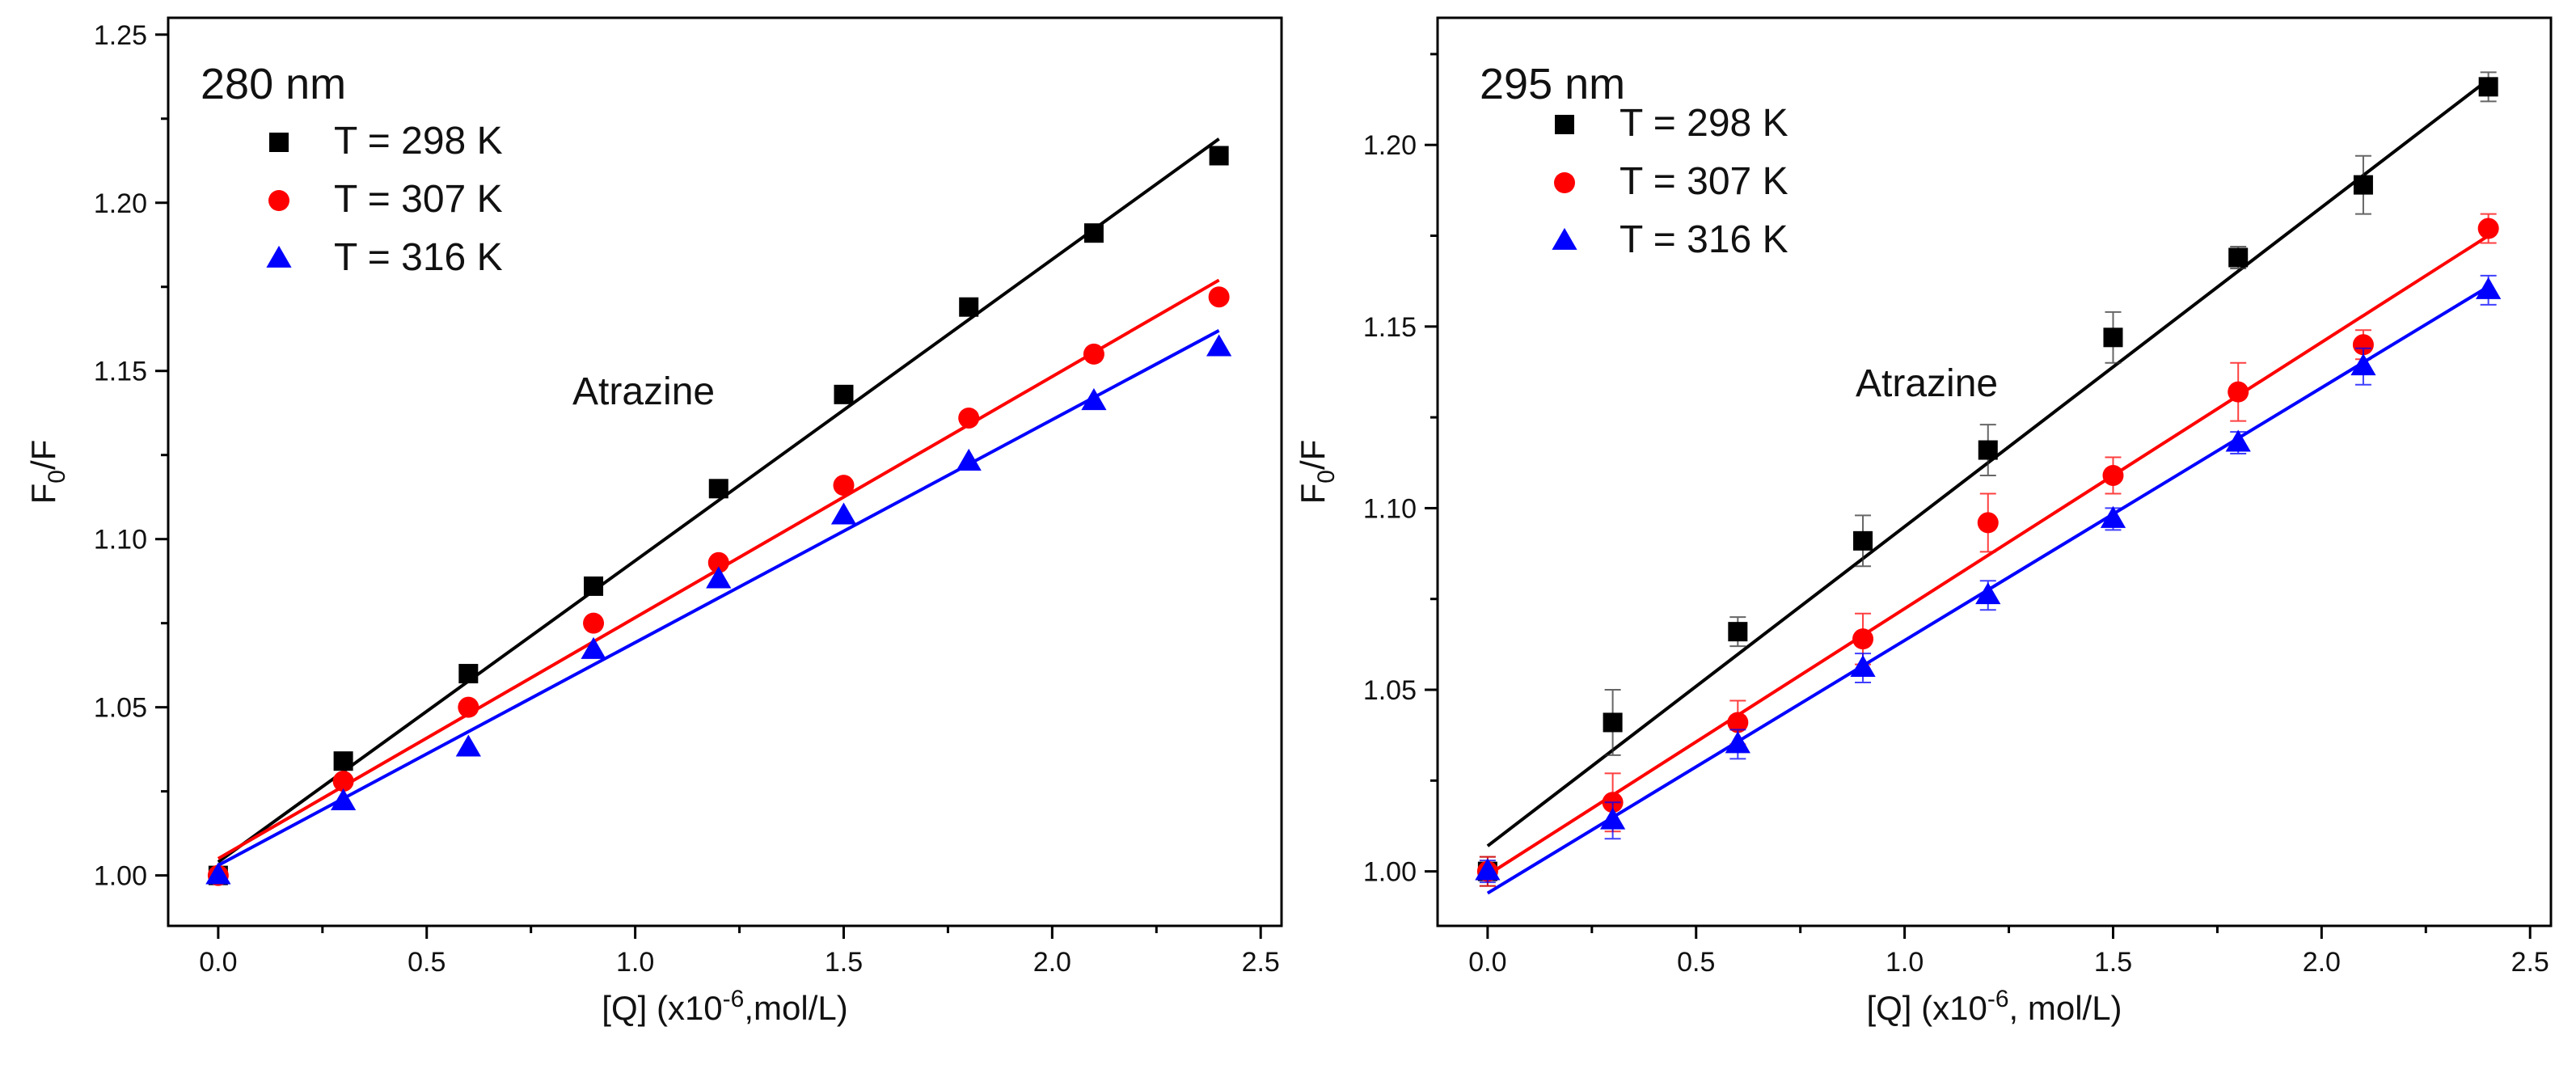  I want to click on chart-title: 295 nm, so click(1552, 84).